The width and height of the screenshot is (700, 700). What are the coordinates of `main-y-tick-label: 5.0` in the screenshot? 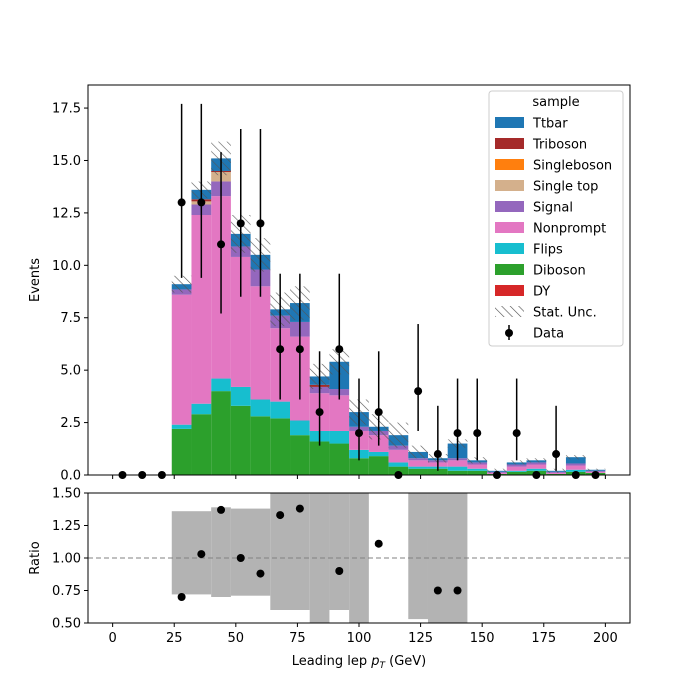 It's located at (70, 371).